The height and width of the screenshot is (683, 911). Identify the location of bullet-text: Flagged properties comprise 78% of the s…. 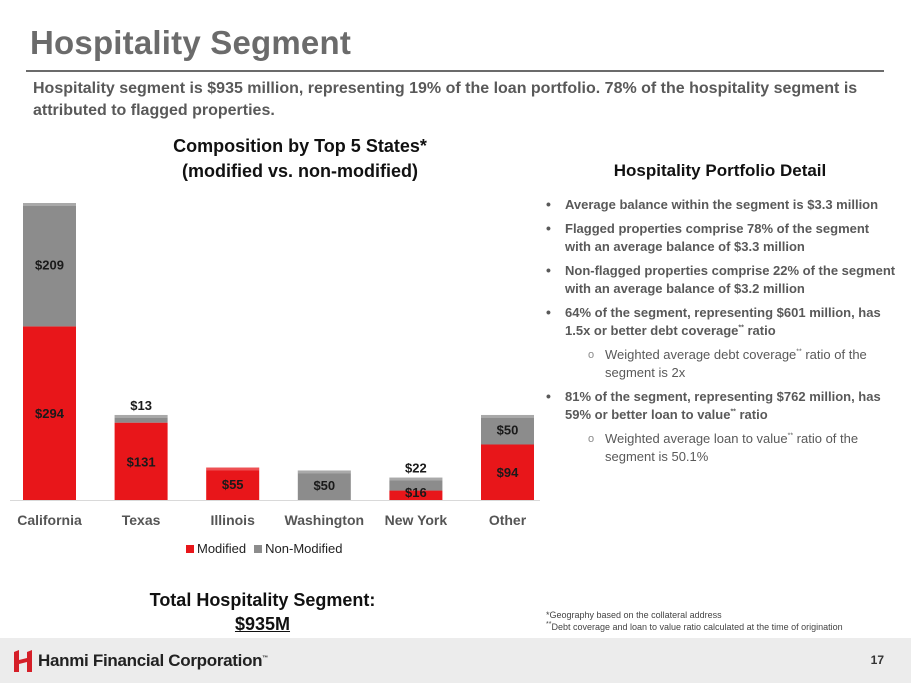
(717, 237).